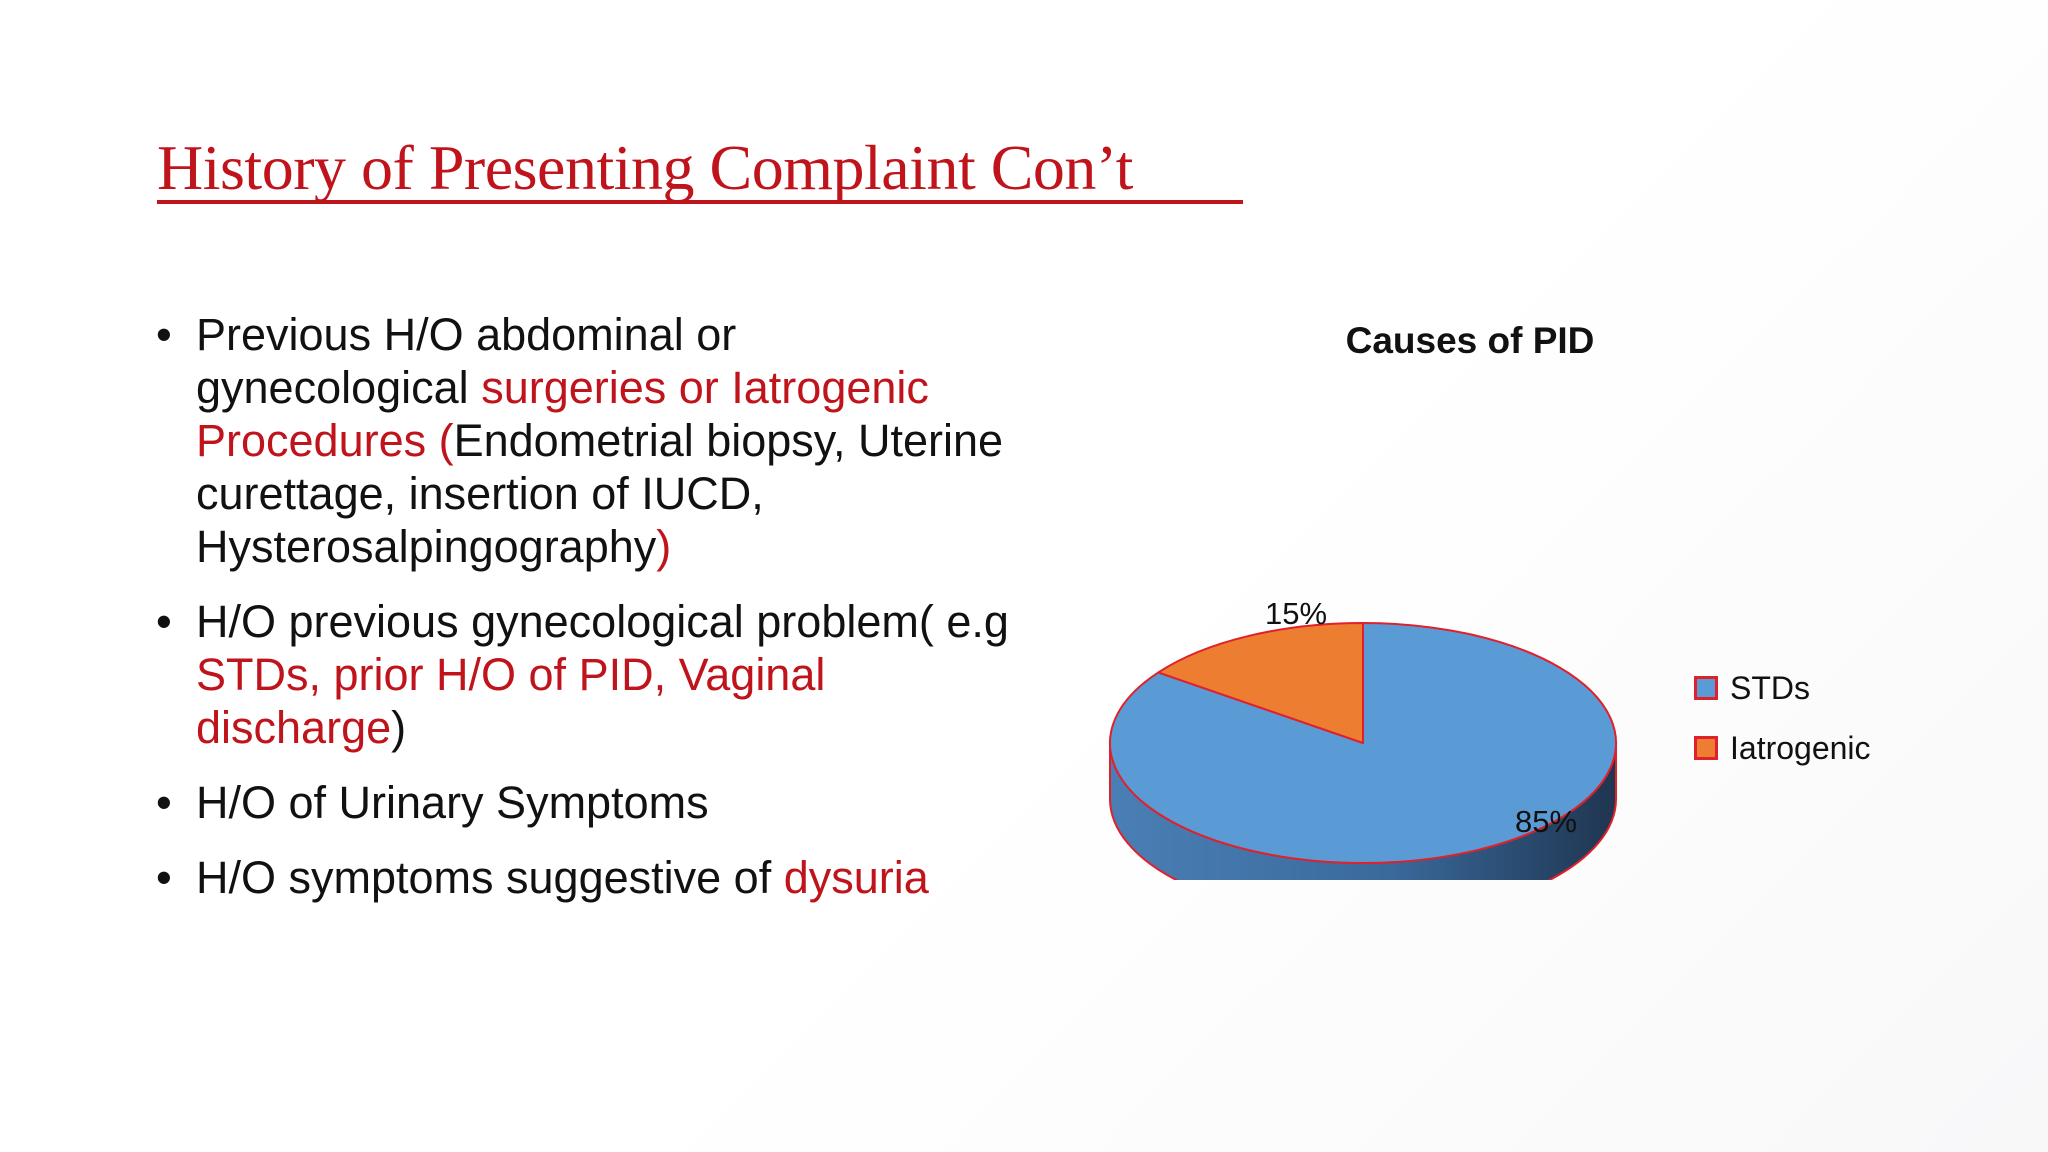 This screenshot has width=2048, height=1152. I want to click on legend-label: STDs, so click(1770, 687).